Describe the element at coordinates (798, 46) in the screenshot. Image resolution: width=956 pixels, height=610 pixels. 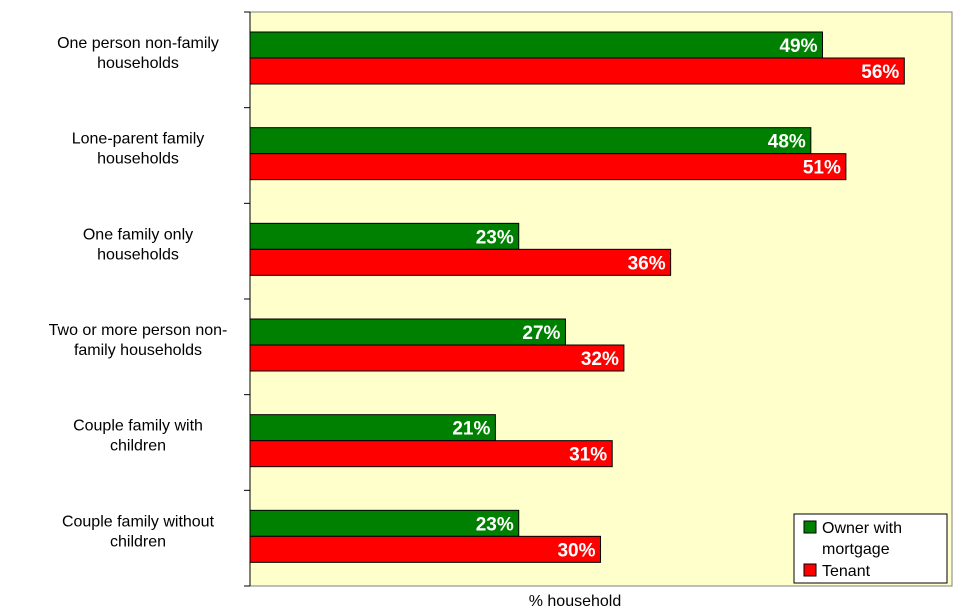
I see `data-label: 49%` at that location.